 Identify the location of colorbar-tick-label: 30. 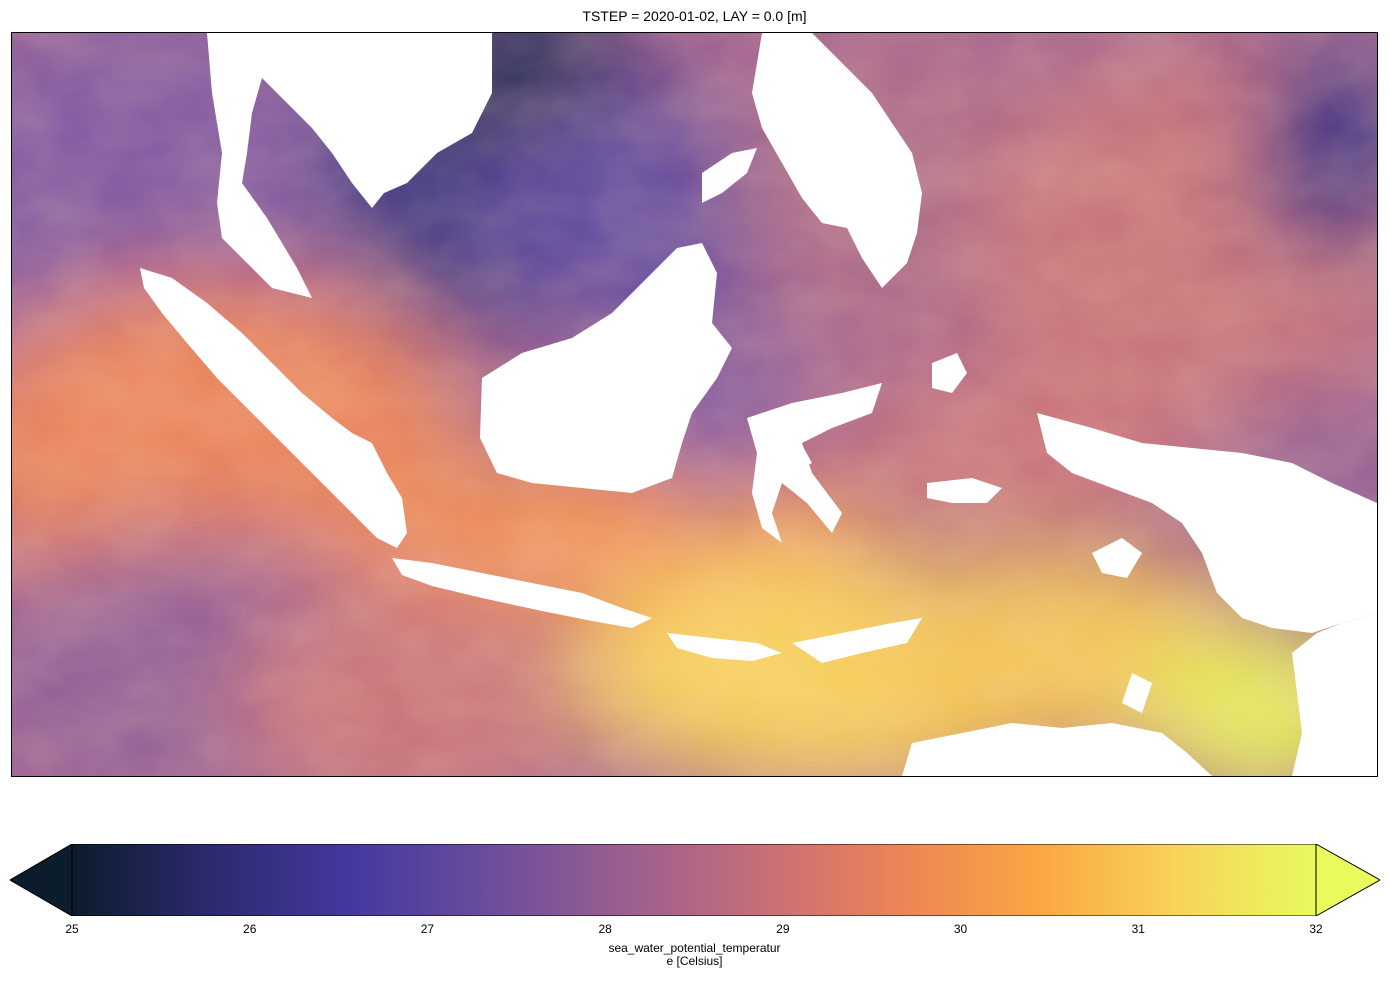
(960, 929).